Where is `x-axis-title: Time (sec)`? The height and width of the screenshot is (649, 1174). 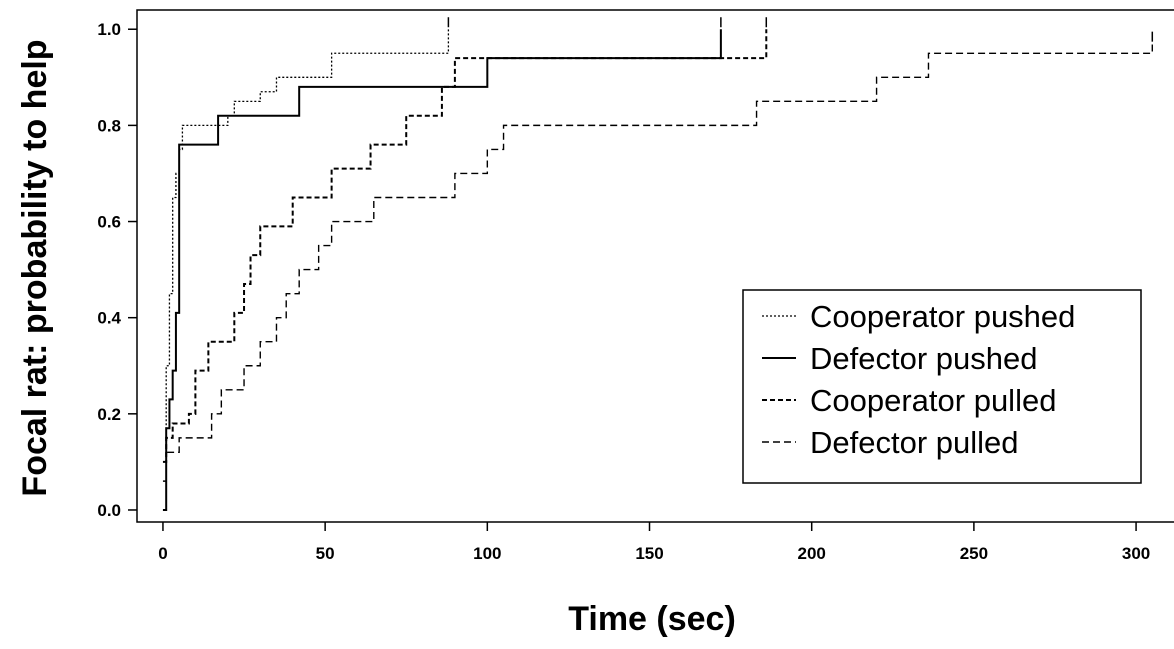 x-axis-title: Time (sec) is located at coordinates (652, 619).